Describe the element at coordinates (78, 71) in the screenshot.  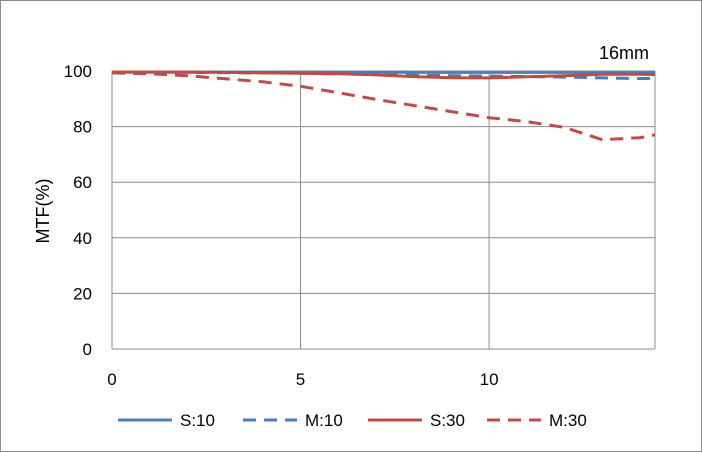
I see `y-tick-label: 100` at that location.